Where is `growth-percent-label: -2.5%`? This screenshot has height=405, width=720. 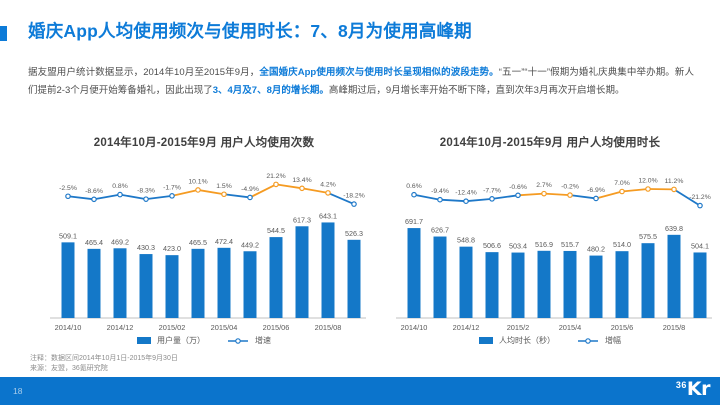
growth-percent-label: -2.5% is located at coordinates (68, 188).